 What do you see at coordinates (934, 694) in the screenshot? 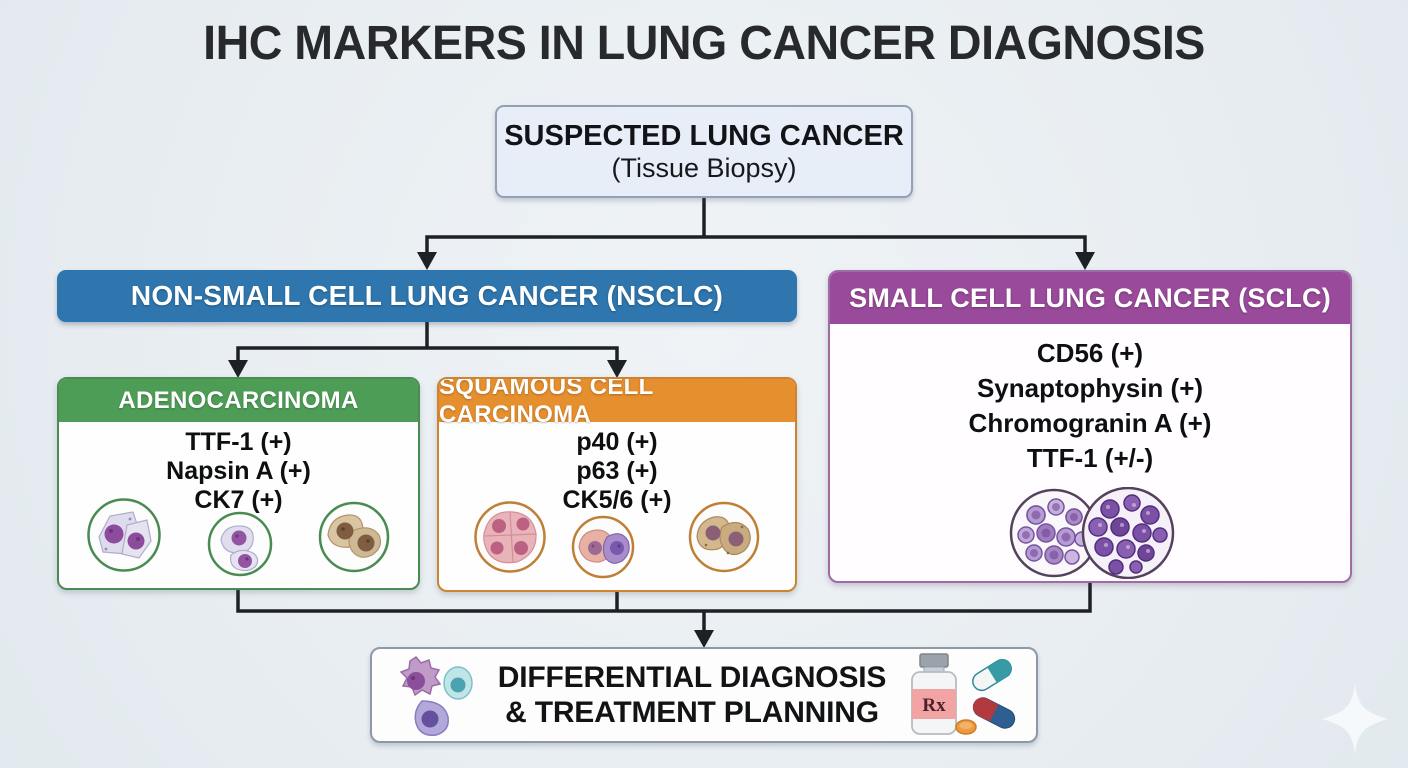
I see `rx-bottle-icon: Rx` at bounding box center [934, 694].